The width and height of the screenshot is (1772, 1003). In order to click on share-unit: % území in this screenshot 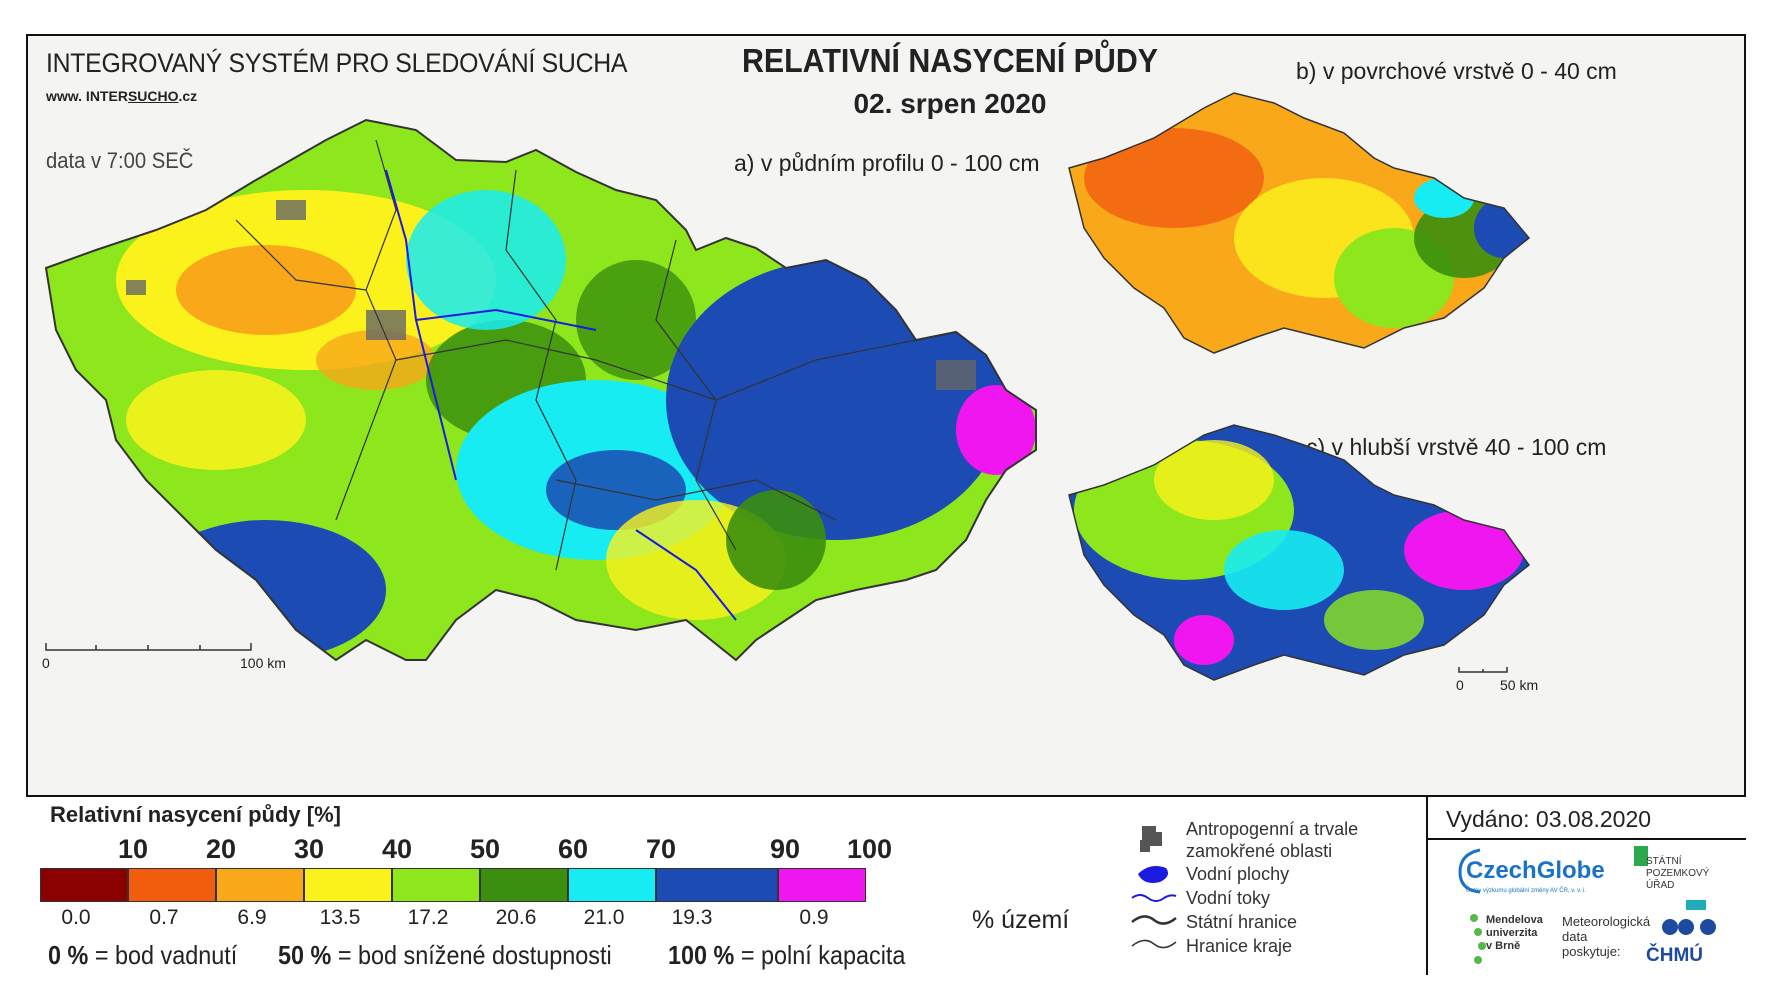, I will do `click(1021, 920)`.